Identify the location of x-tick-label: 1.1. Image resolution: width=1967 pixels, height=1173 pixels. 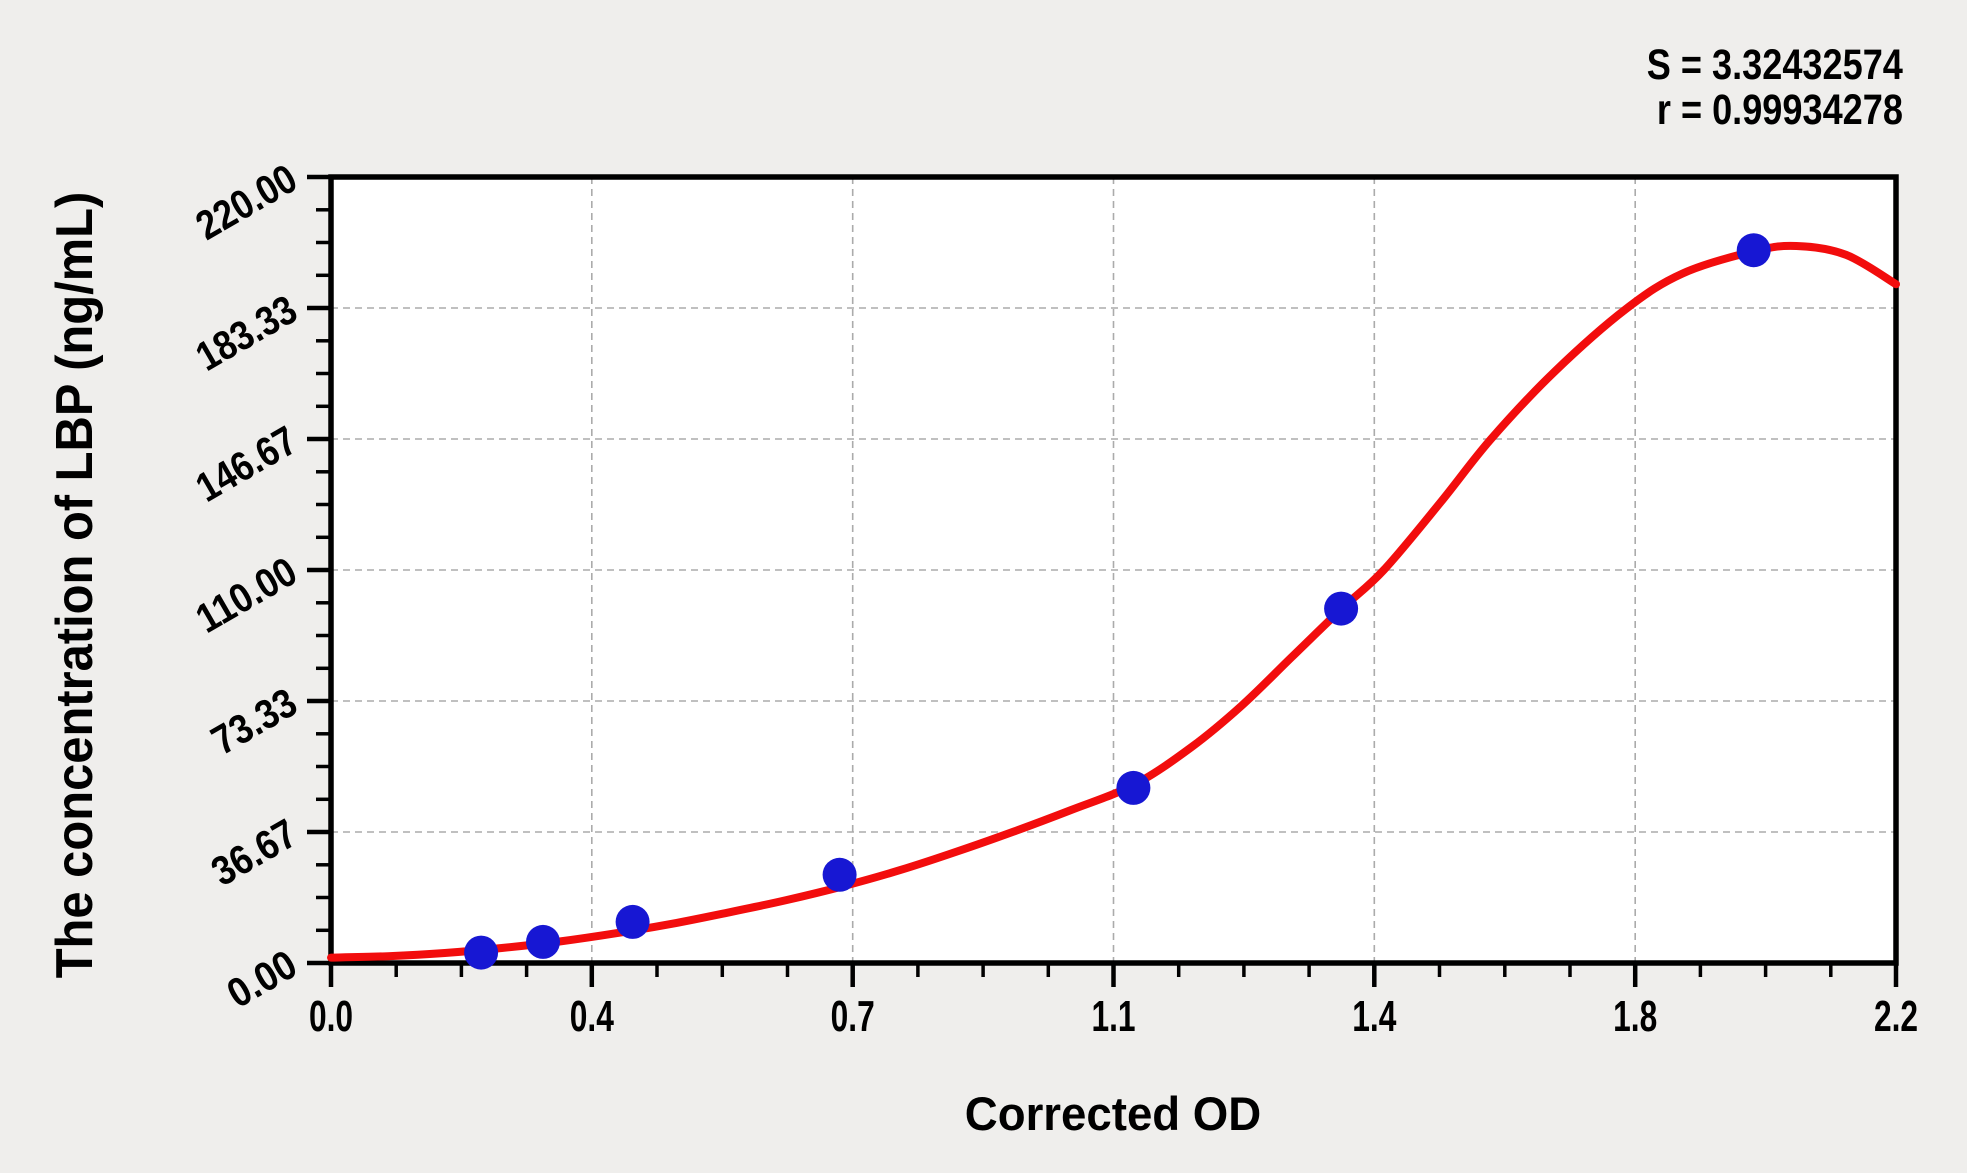
(1113, 1016).